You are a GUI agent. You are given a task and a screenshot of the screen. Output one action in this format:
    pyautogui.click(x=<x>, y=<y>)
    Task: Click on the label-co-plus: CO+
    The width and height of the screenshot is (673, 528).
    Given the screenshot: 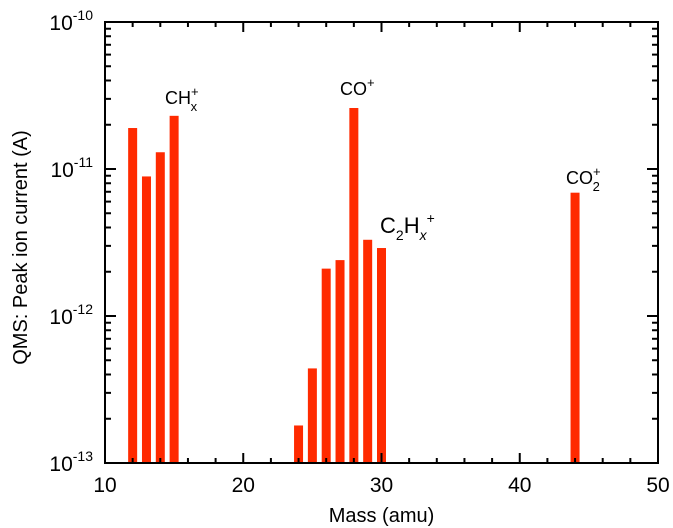 What is the action you would take?
    pyautogui.click(x=357, y=87)
    